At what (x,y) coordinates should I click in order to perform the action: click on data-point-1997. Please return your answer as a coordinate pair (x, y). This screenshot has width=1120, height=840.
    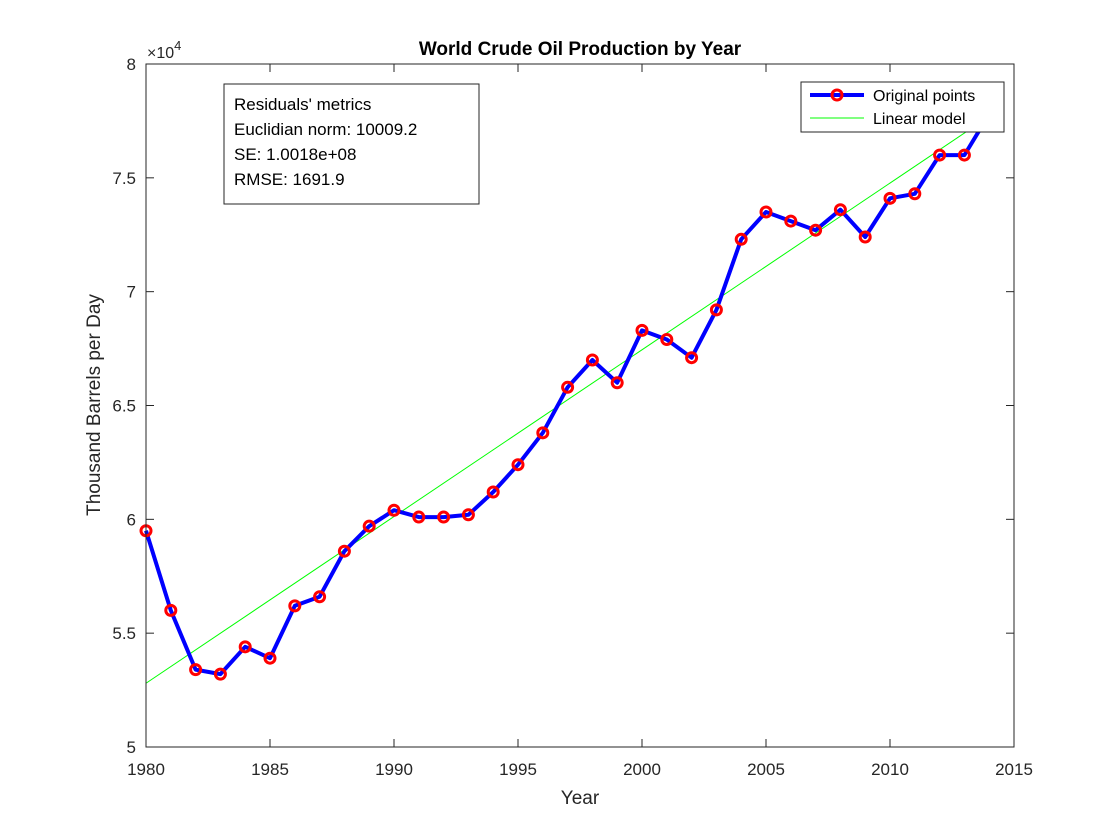
    Looking at the image, I should click on (568, 387).